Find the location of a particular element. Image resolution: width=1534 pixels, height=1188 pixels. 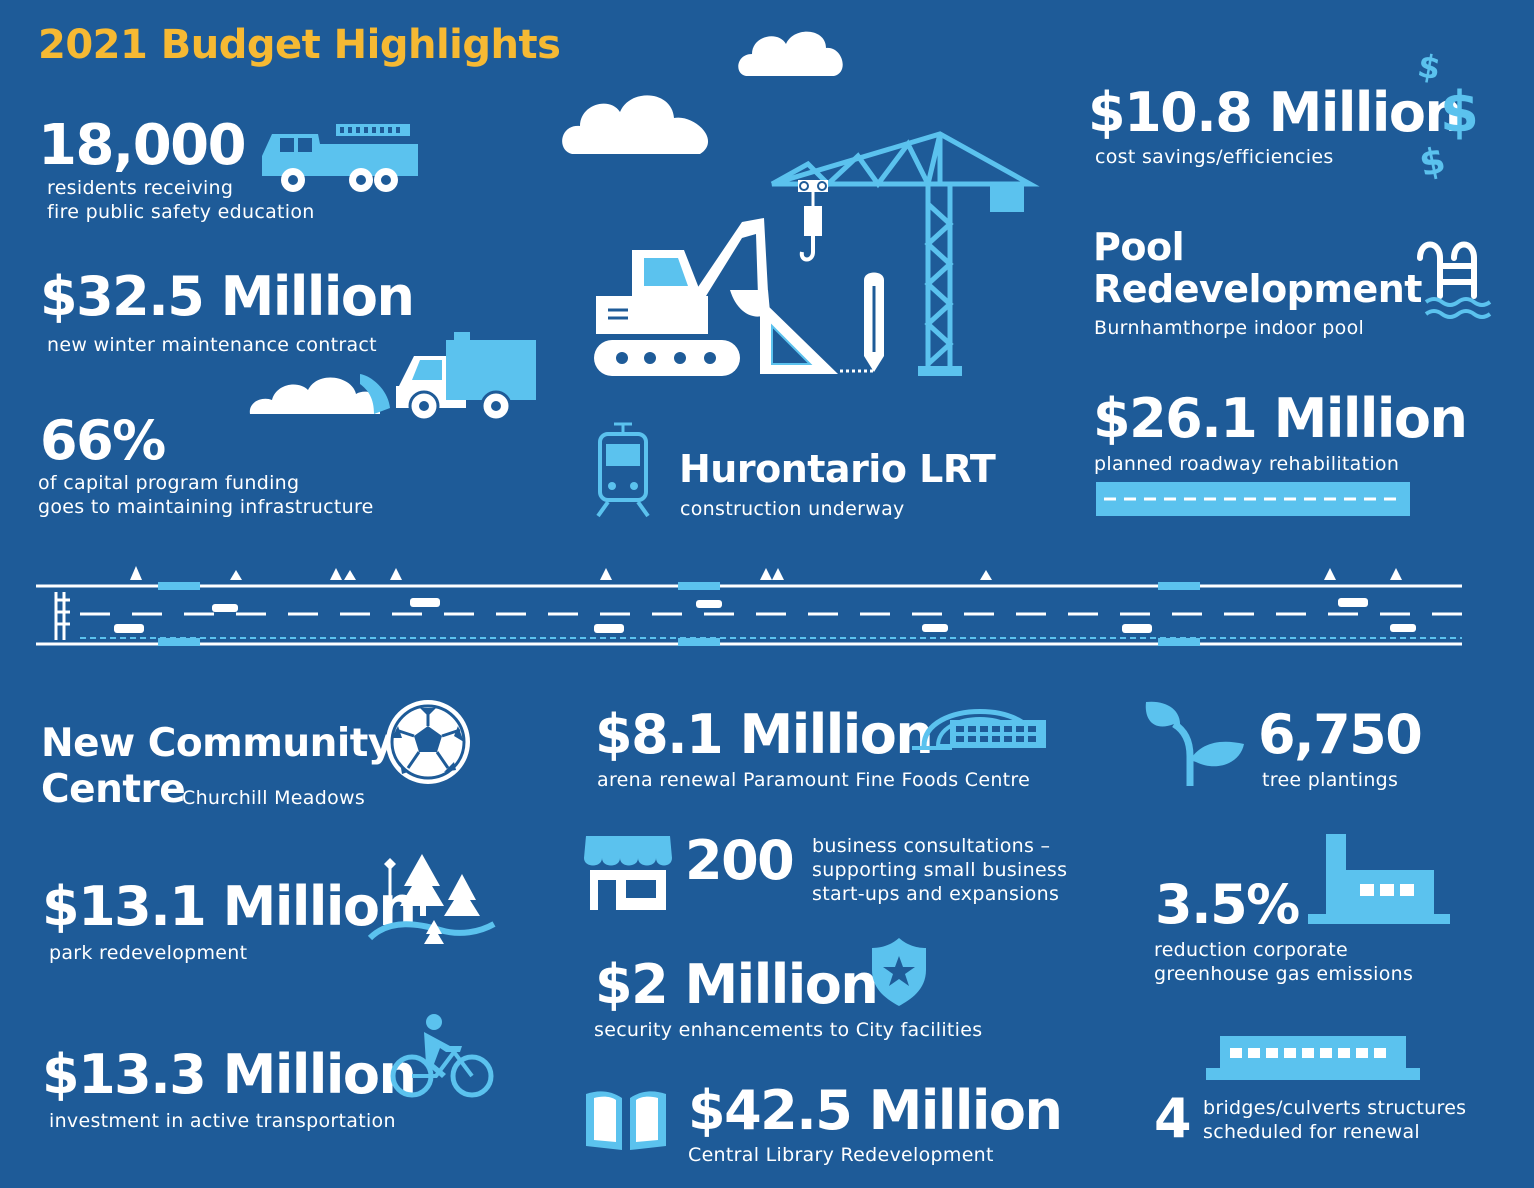

pencil-icon is located at coordinates (874, 322).